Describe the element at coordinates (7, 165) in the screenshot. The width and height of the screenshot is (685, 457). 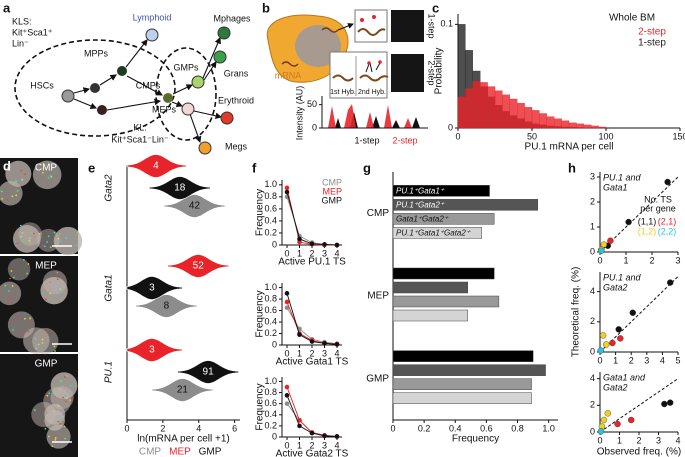
I see `panel-label: d` at that location.